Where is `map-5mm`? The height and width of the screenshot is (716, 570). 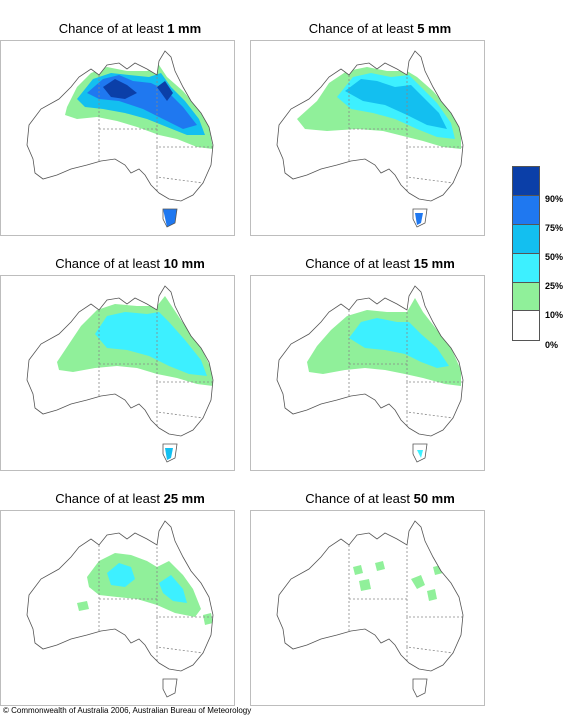
map-5mm is located at coordinates (367, 138).